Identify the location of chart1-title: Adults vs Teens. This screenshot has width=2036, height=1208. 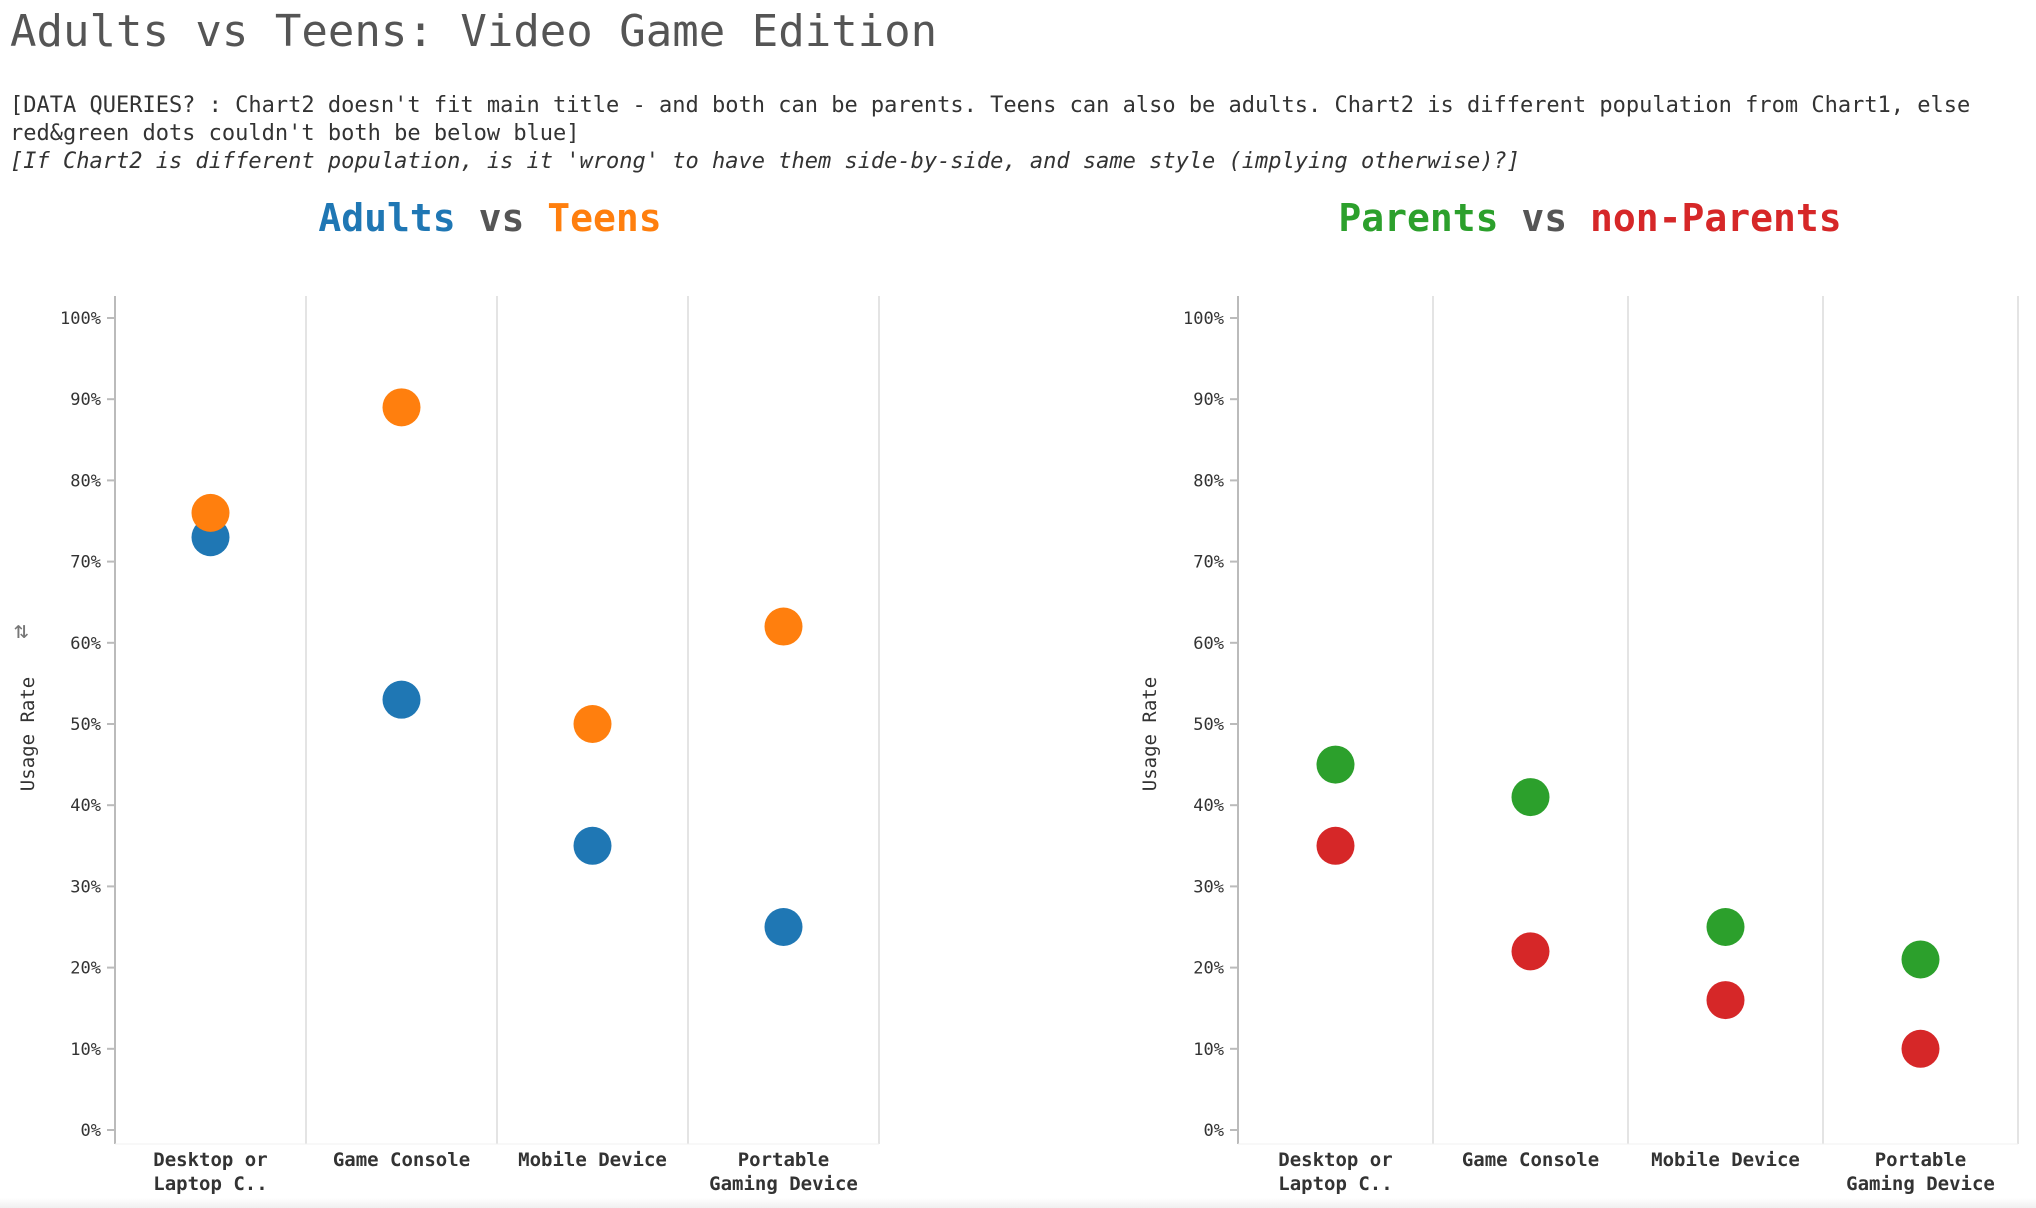
(490, 218).